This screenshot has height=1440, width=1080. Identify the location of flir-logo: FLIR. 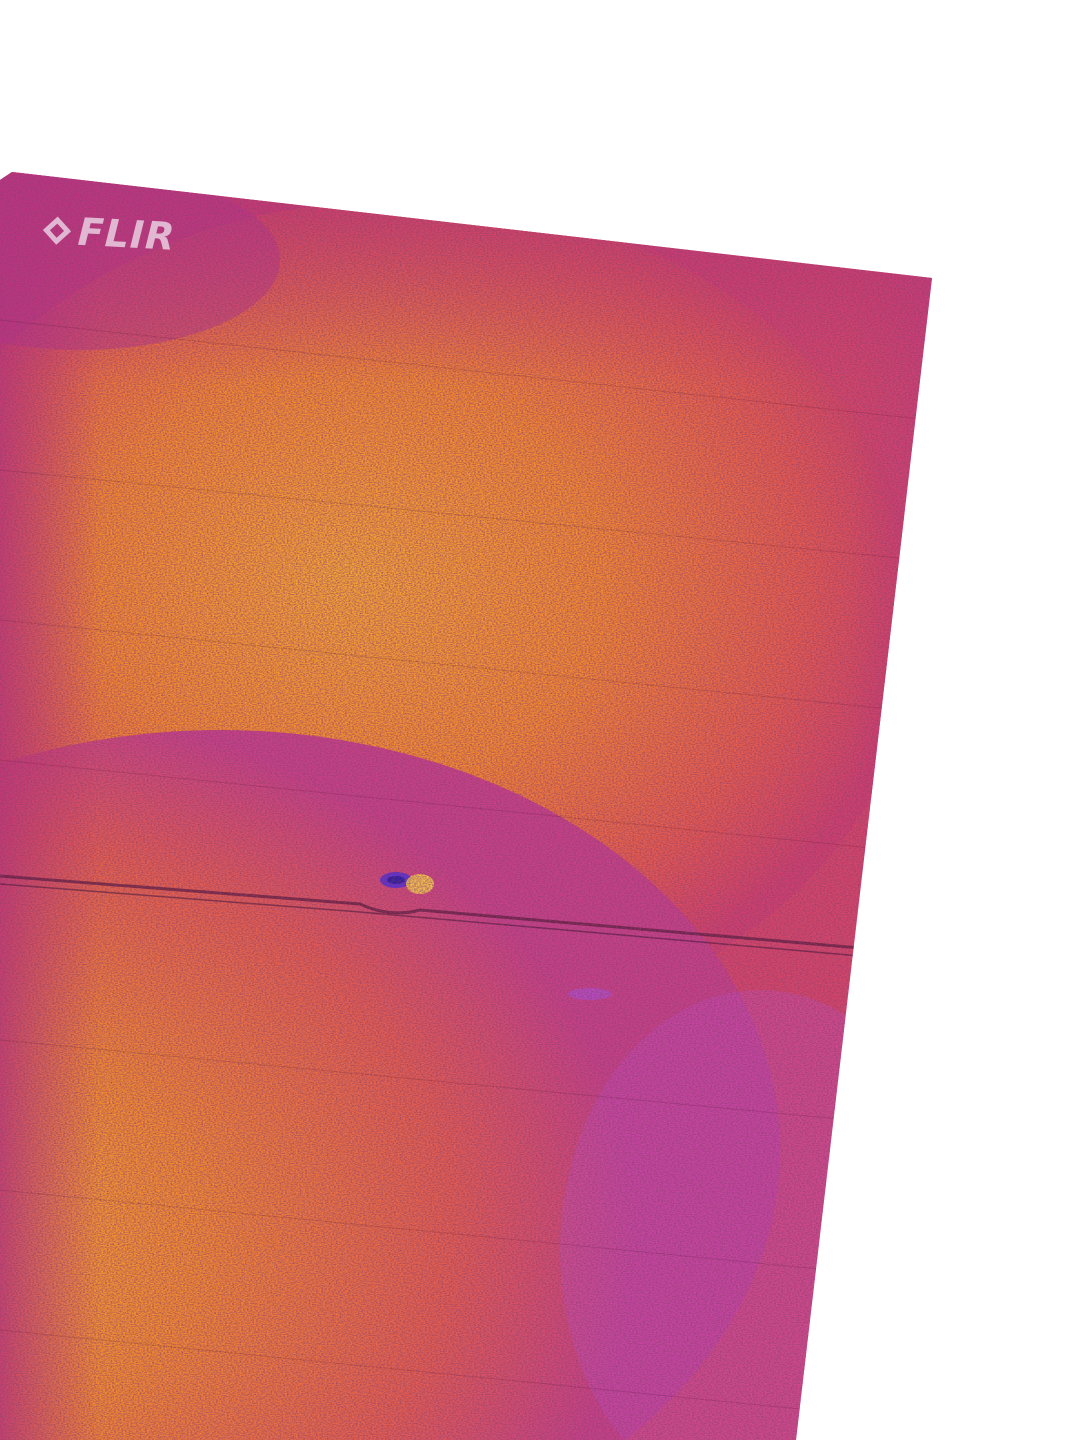
(109, 233).